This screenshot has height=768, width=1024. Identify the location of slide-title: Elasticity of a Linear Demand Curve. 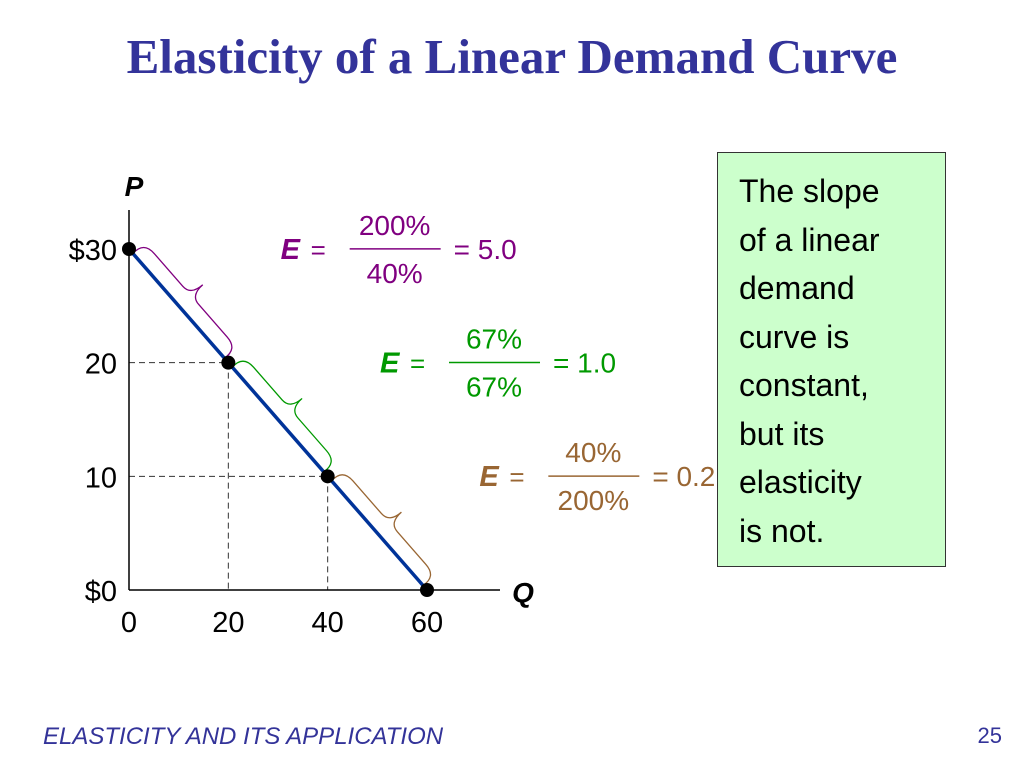
(512, 56).